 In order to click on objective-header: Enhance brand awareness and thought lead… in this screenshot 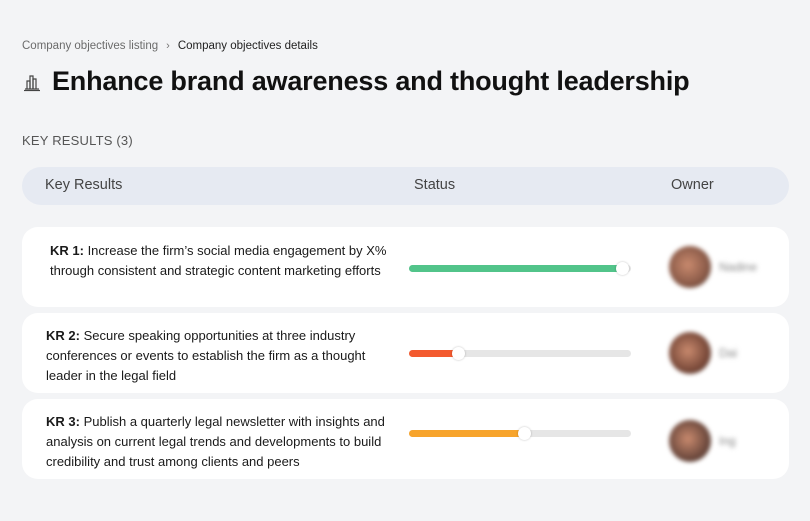, I will do `click(356, 81)`.